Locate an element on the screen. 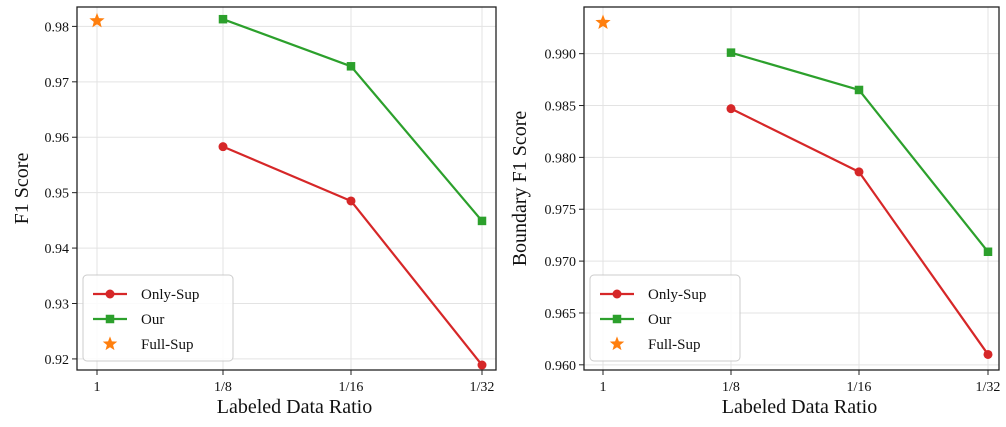  y-tick-label: 0.975 is located at coordinates (561, 210).